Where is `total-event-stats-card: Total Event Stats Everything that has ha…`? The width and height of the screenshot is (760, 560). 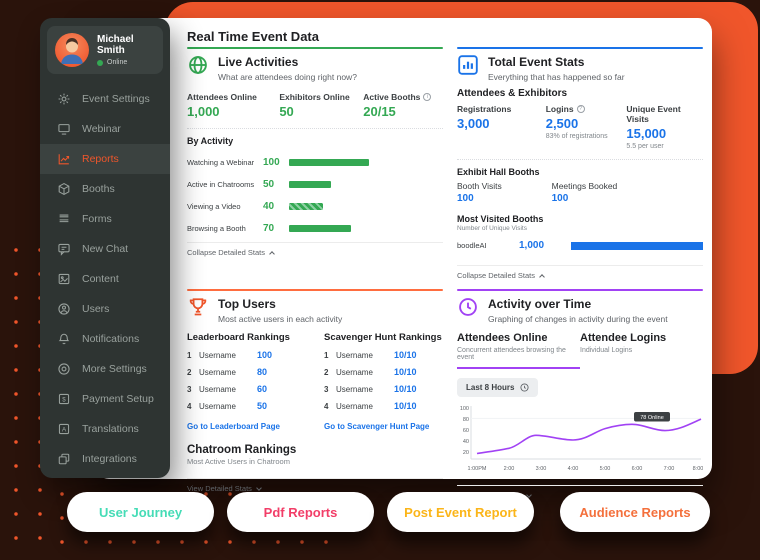 total-event-stats-card: Total Event Stats Everything that has ha… is located at coordinates (580, 163).